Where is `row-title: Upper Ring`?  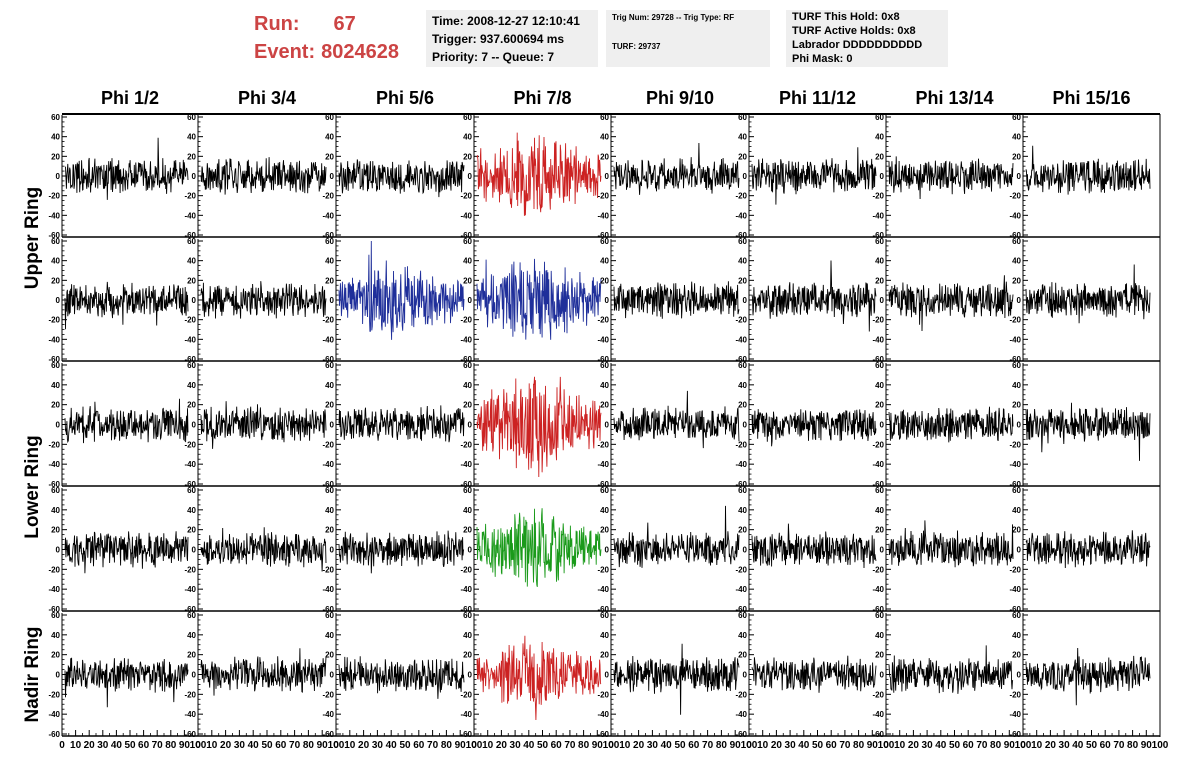
row-title: Upper Ring is located at coordinates (32, 238).